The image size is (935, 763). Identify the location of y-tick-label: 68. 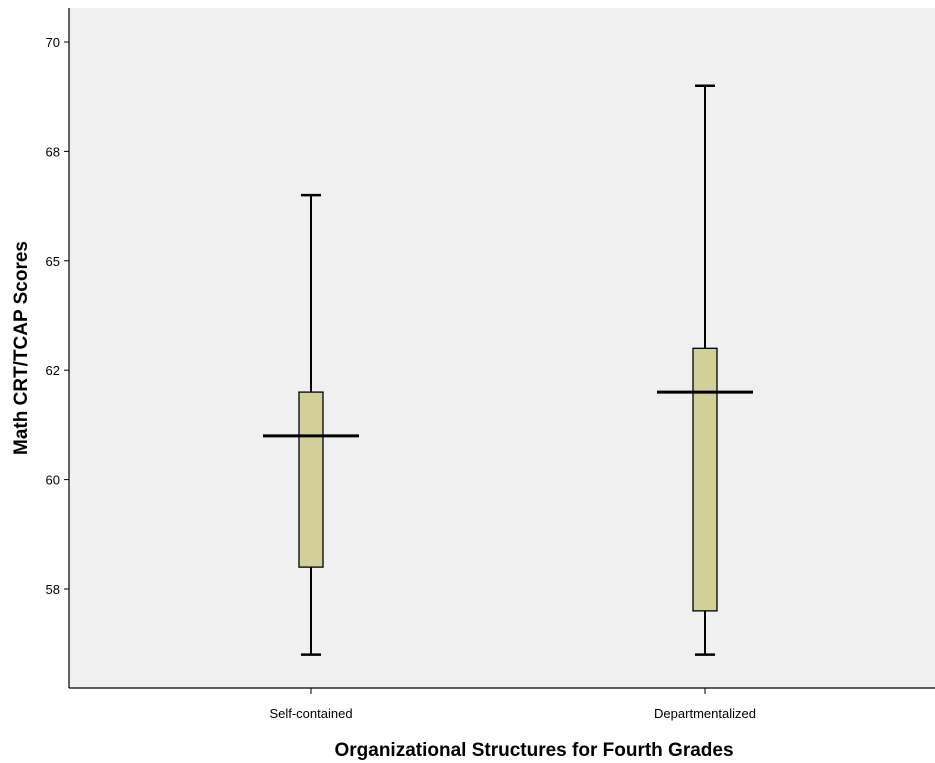
(53, 151).